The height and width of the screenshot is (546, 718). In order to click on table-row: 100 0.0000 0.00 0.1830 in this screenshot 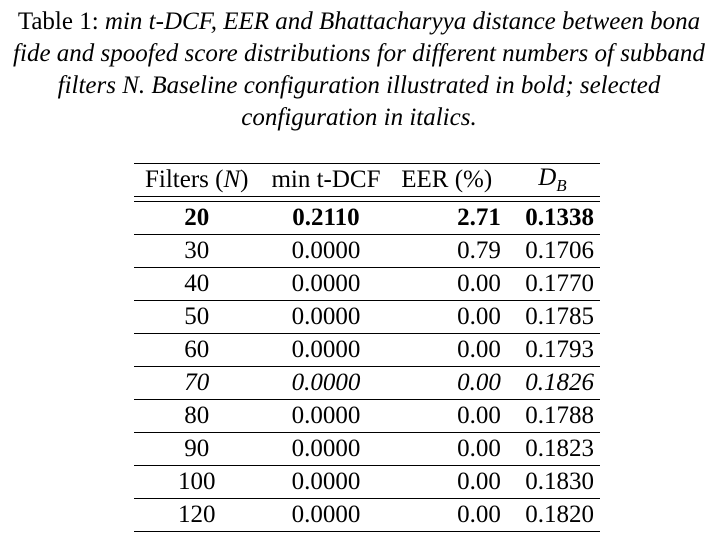, I will do `click(367, 482)`.